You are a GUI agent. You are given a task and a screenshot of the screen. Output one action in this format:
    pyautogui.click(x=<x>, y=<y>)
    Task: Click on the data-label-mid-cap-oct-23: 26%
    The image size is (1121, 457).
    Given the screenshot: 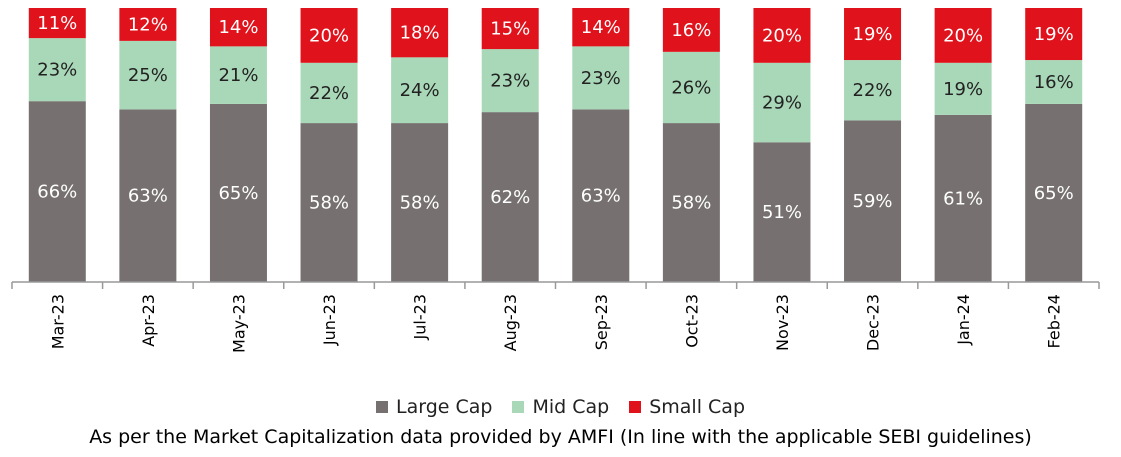 What is the action you would take?
    pyautogui.click(x=691, y=87)
    